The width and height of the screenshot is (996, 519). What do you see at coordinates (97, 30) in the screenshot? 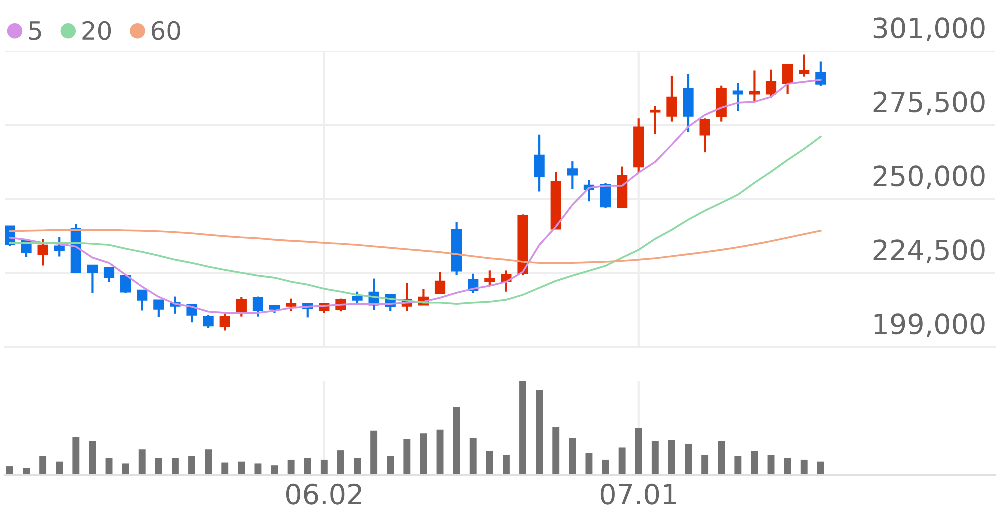
I see `legend-label: 20` at bounding box center [97, 30].